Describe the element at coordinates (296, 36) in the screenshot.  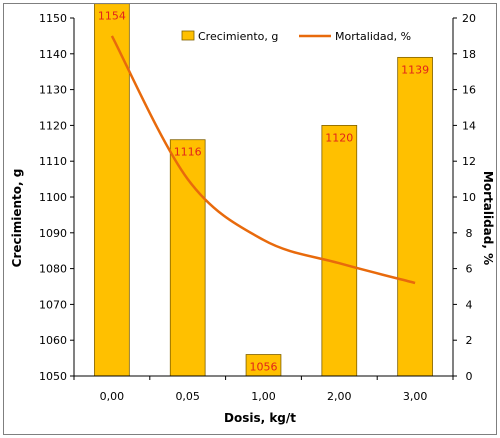
I see `legend: Crecimiento, g Mortalidad, %` at that location.